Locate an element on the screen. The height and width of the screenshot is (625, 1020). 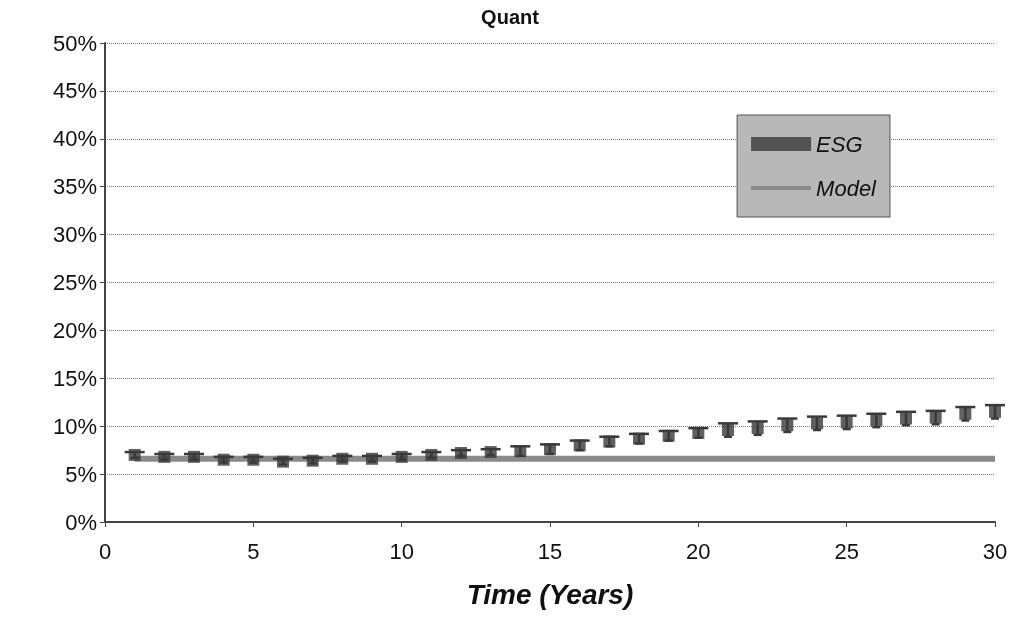
y-tick-label: 15% is located at coordinates (74, 378).